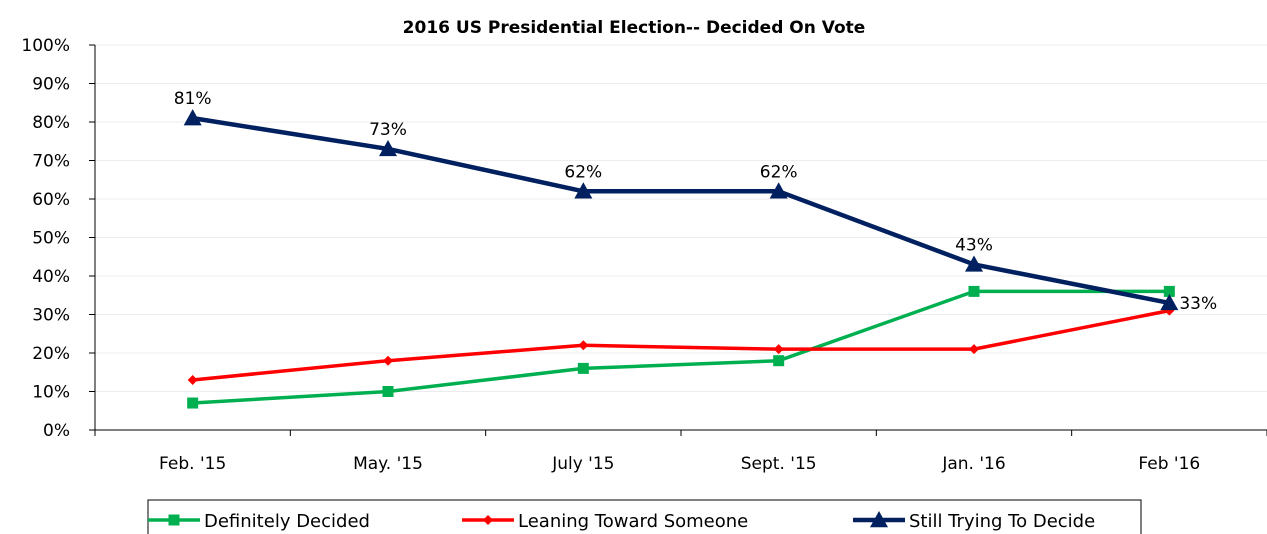  Describe the element at coordinates (56, 431) in the screenshot. I see `y-tick-label: 0%` at that location.